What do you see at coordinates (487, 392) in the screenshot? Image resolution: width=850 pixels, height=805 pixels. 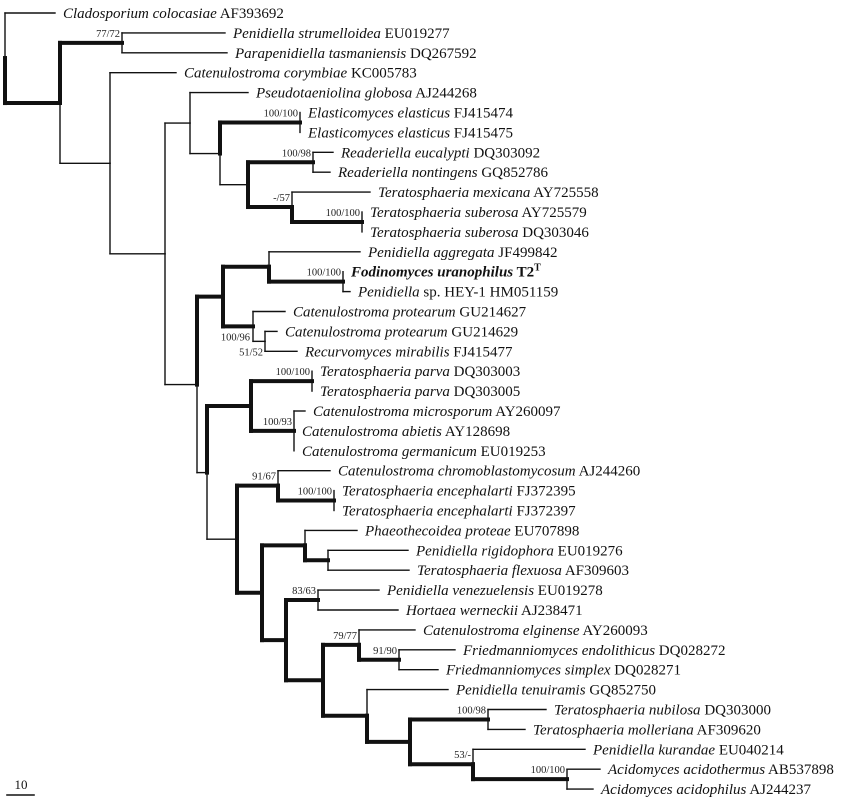 I see `accession-number: DQ303005` at bounding box center [487, 392].